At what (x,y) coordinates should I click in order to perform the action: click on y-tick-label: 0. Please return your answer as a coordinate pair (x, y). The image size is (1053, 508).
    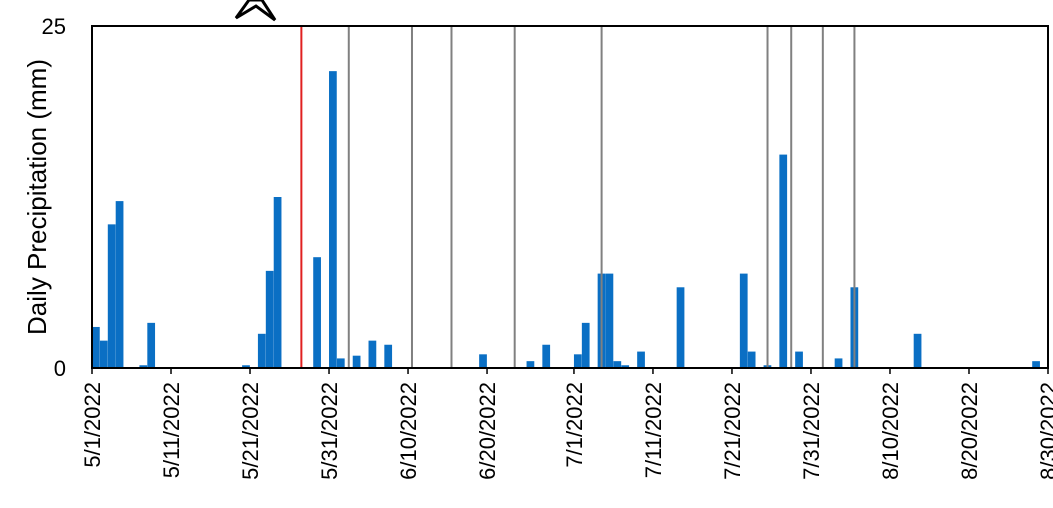
    Looking at the image, I should click on (60, 368).